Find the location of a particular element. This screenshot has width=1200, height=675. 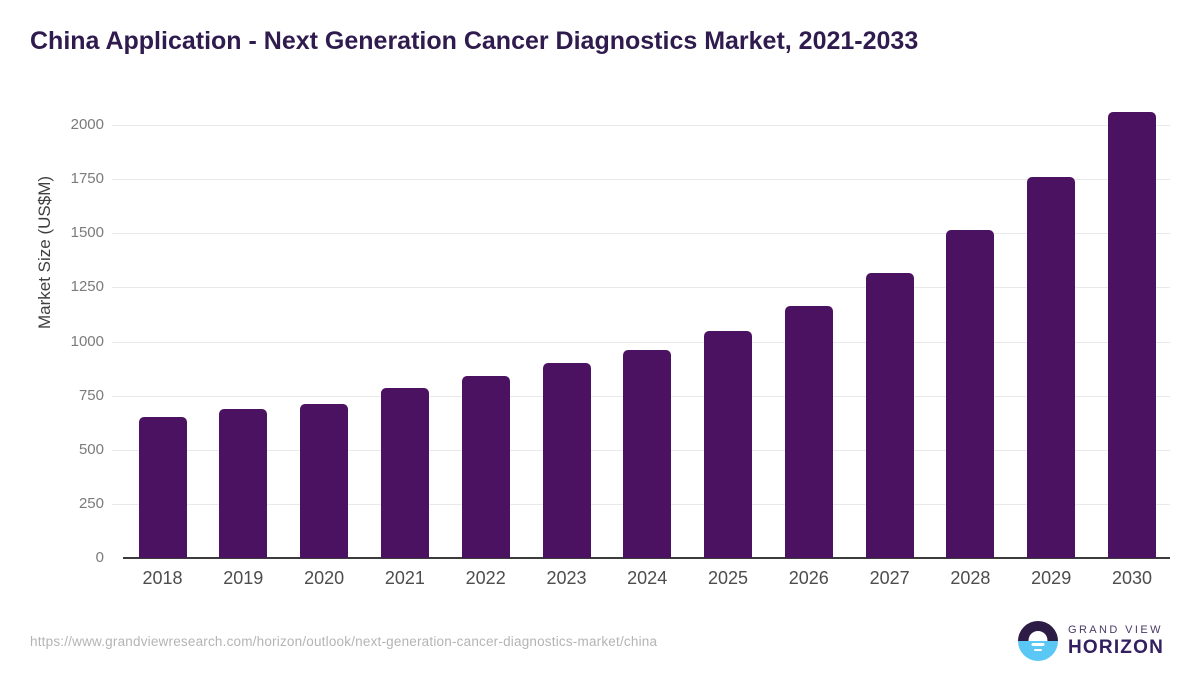

x-tick-label-2028: 2028 is located at coordinates (970, 578).